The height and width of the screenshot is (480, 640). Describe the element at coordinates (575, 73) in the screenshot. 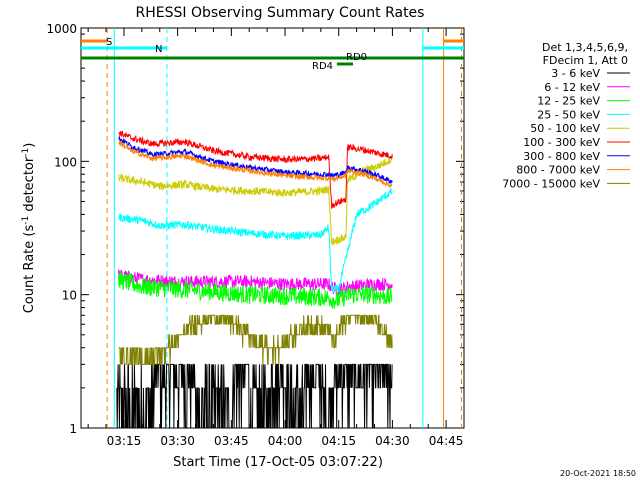

I see `legend-label-3-6-kev: 3 - 6 keV` at that location.